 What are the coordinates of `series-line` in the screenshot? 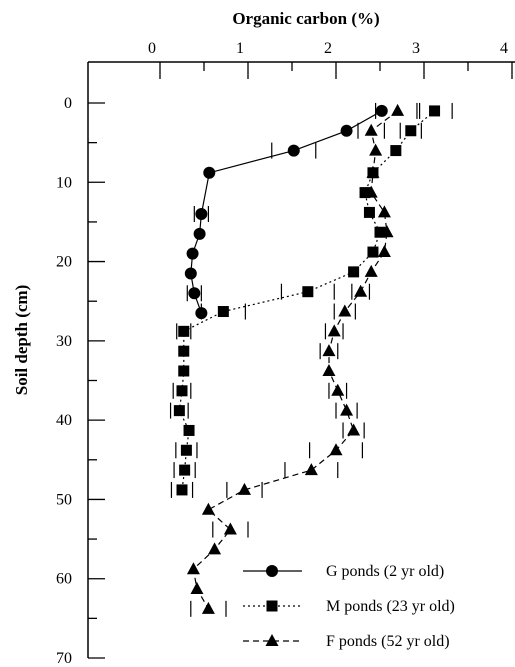 It's located at (286, 212).